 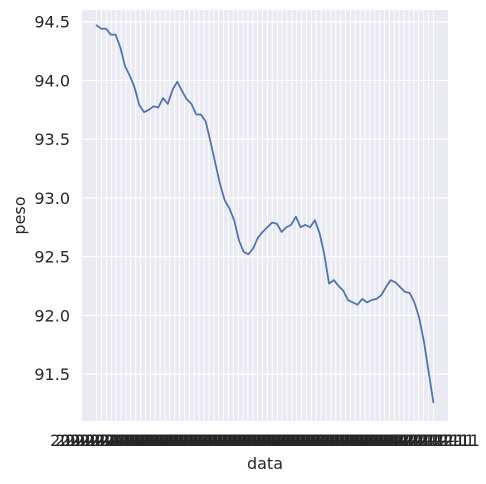 What do you see at coordinates (52, 374) in the screenshot?
I see `y-tick-label: 91.5` at bounding box center [52, 374].